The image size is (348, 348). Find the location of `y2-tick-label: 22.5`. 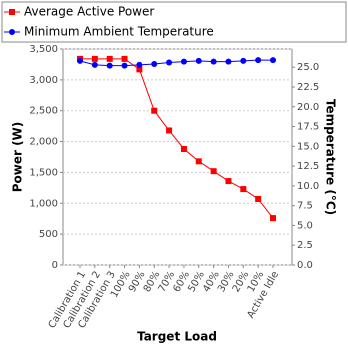

y2-tick-label: 22.5 is located at coordinates (308, 87).